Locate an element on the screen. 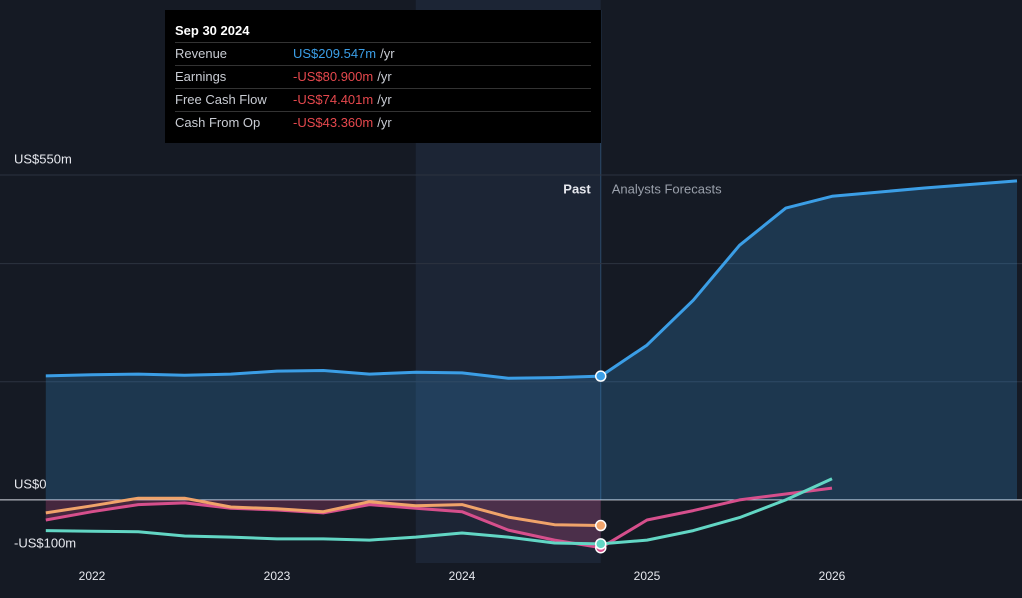  x-tick-label: 2022 is located at coordinates (92, 576).